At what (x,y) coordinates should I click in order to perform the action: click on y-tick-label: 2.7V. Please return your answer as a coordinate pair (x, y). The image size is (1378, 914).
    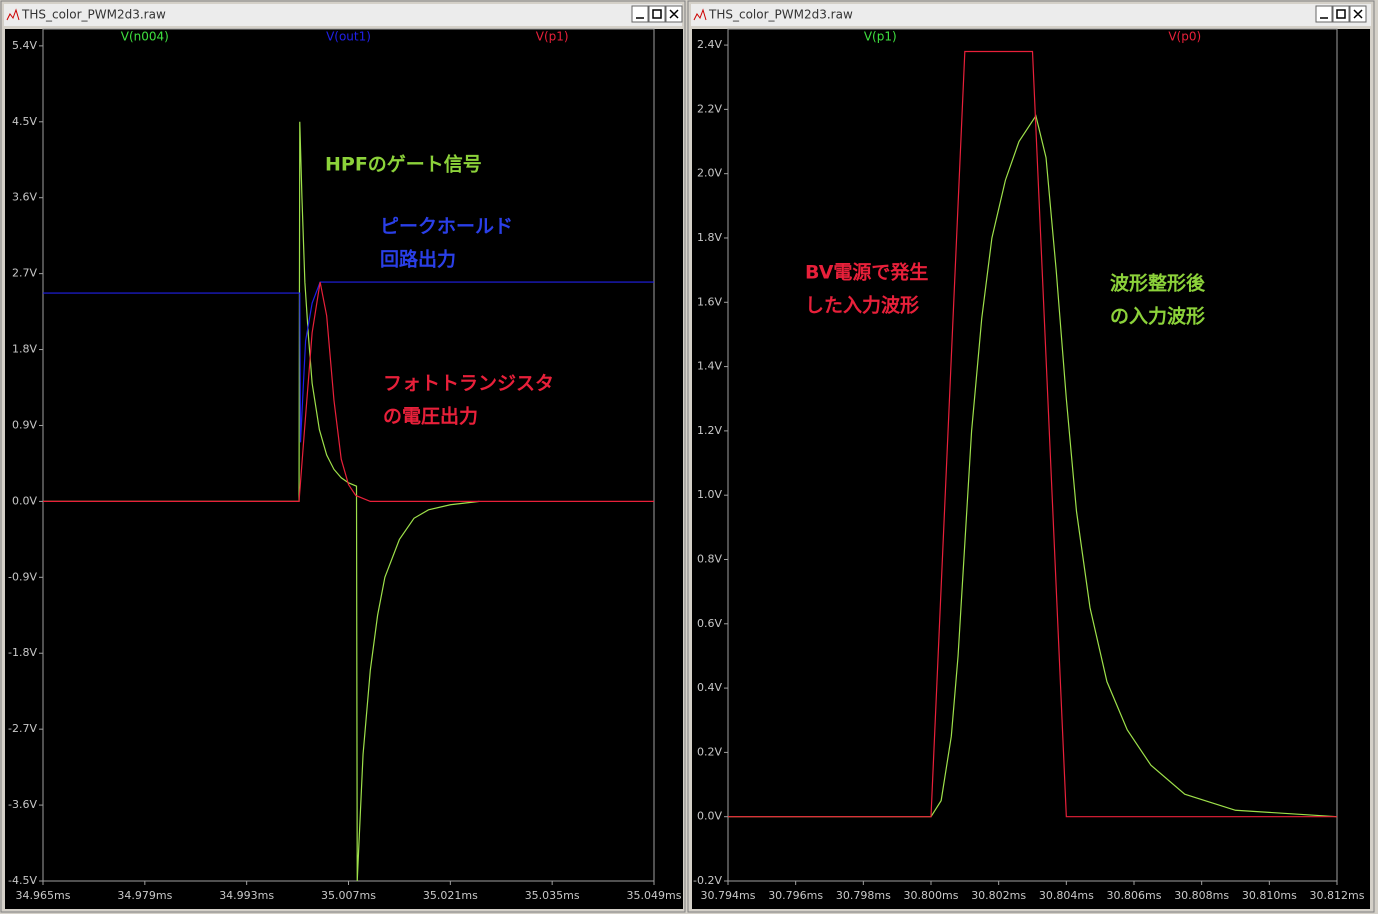
    Looking at the image, I should click on (24, 273).